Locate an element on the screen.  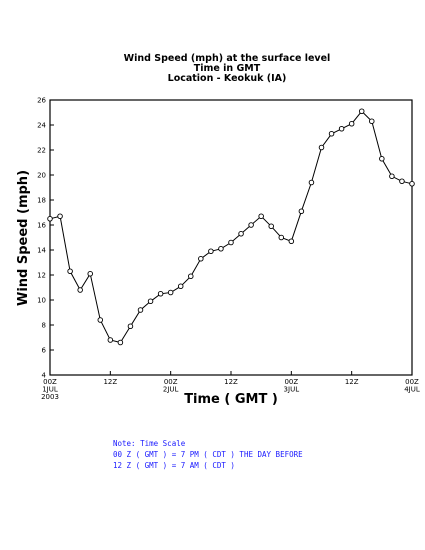
y-tick-label: 22 is located at coordinates (41, 151).